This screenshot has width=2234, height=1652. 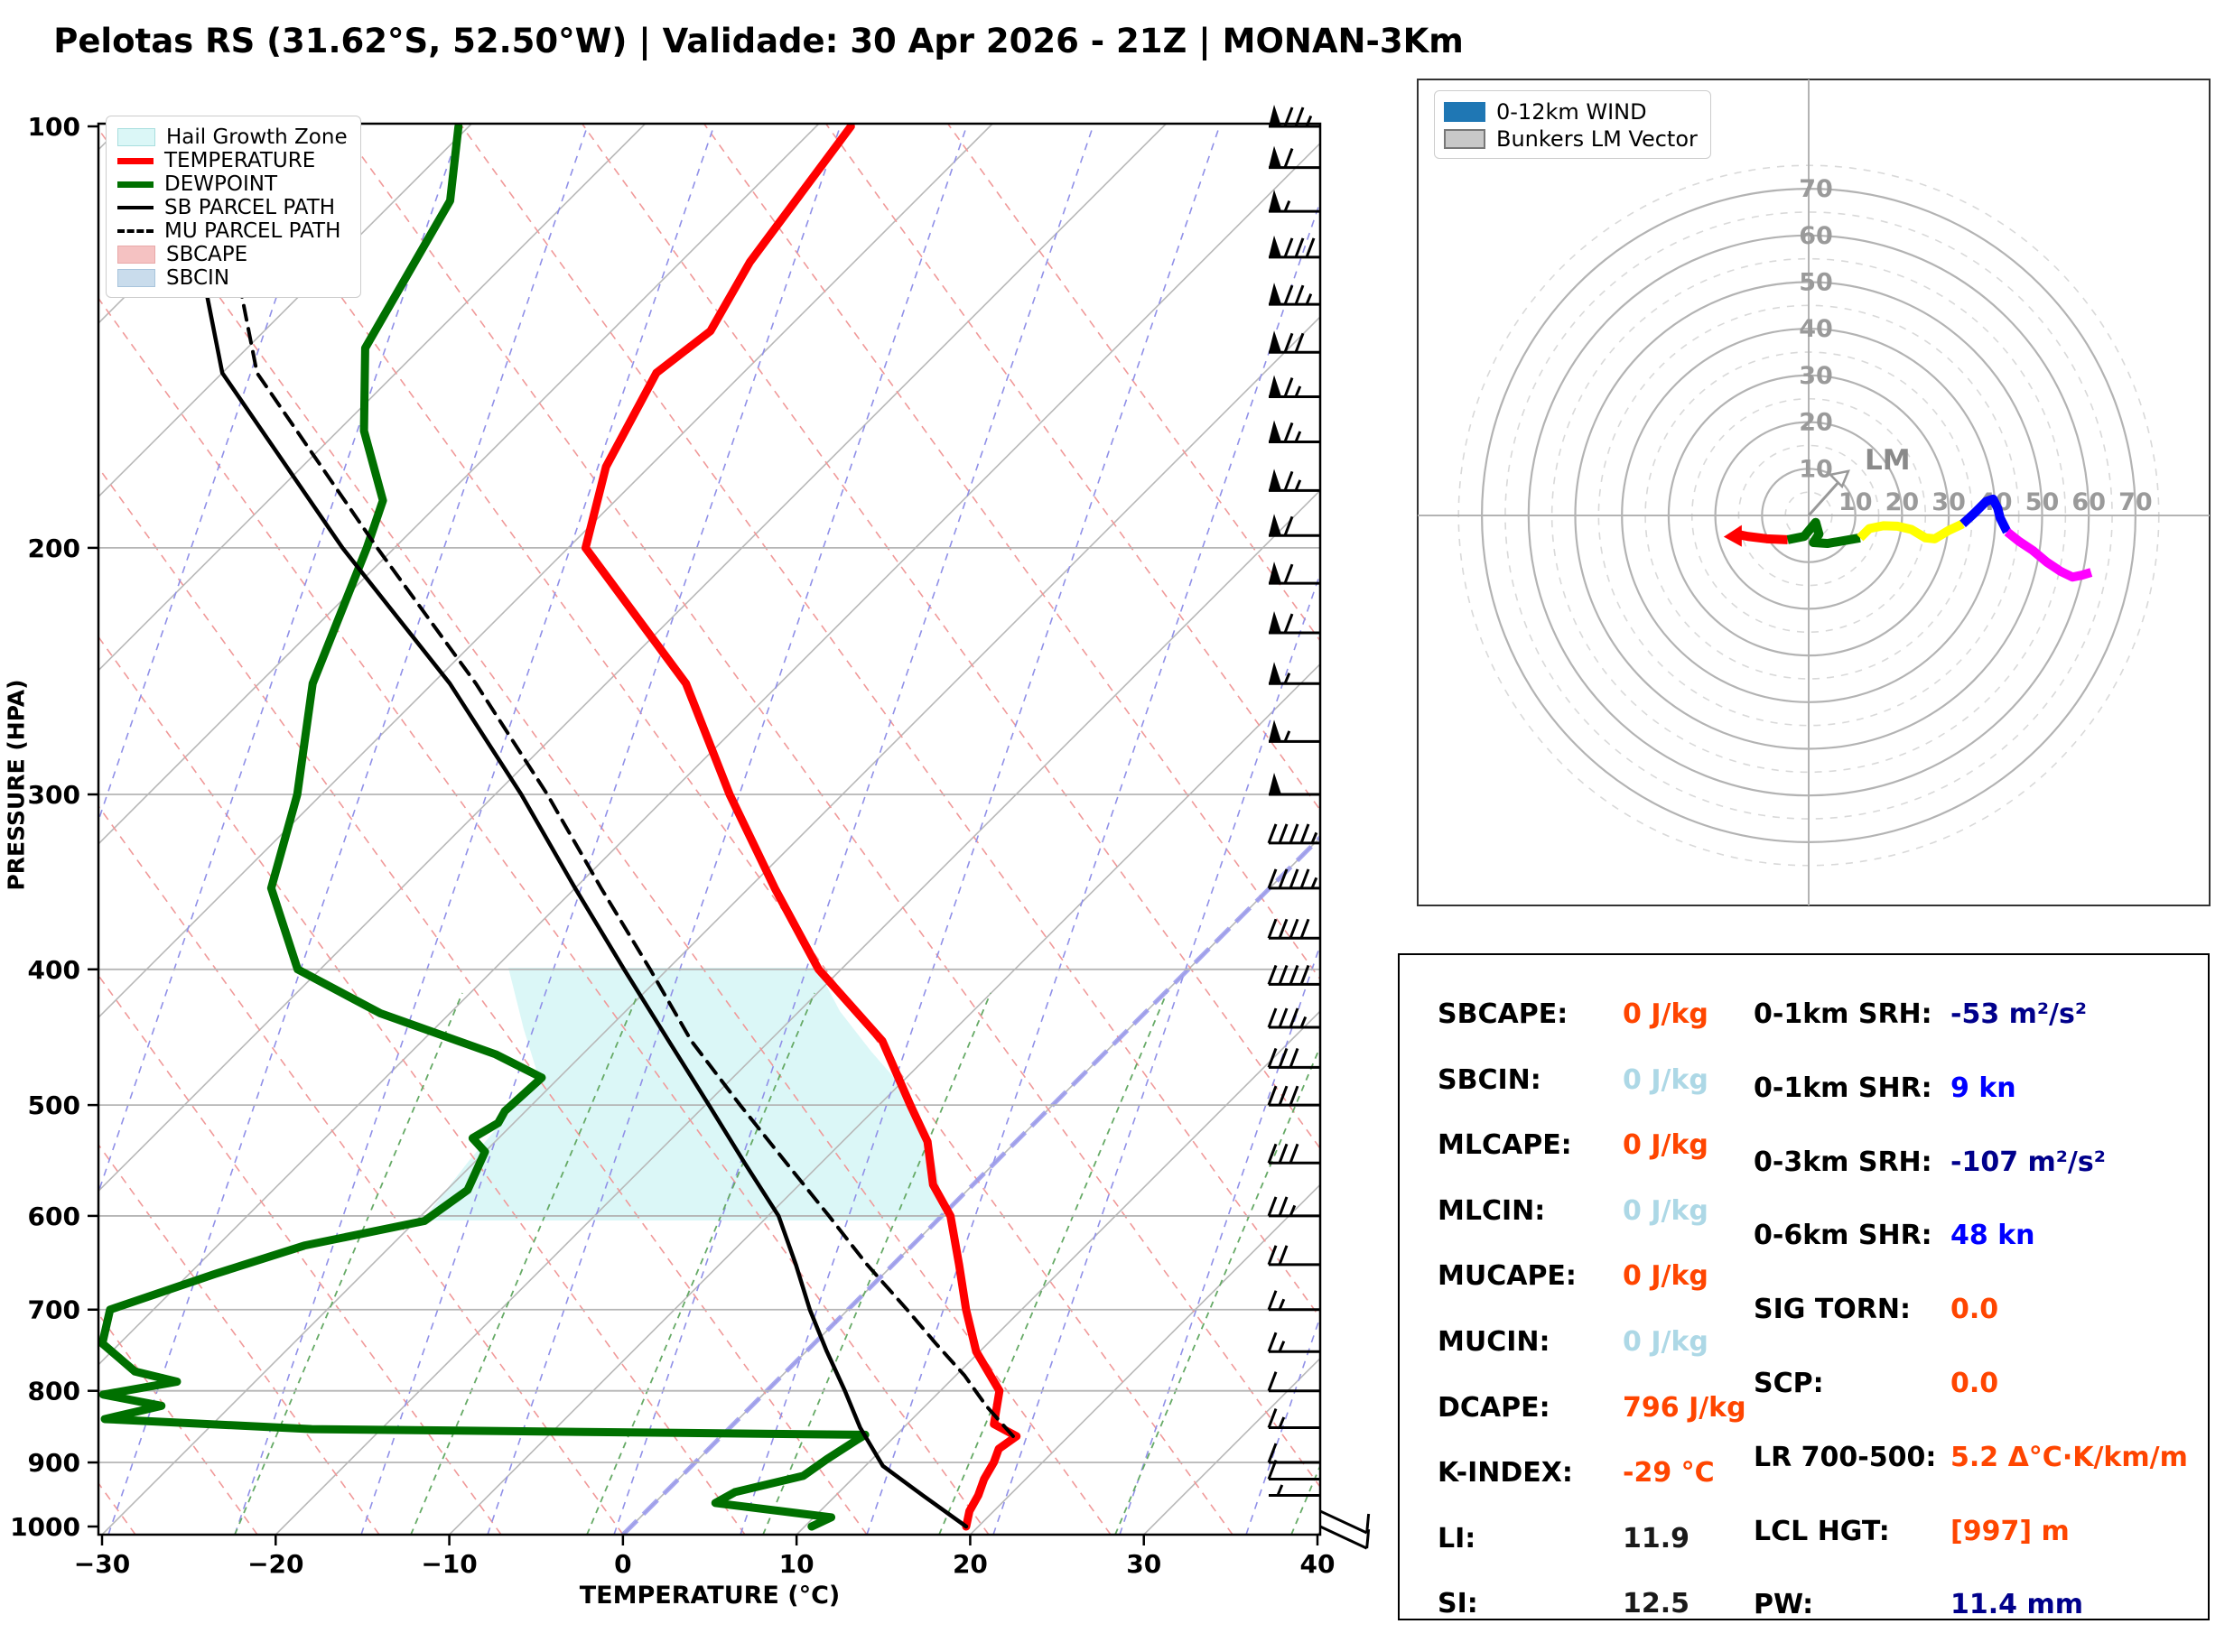 What do you see at coordinates (1833, 1310) in the screenshot?
I see `stat-label: SIG TORN:` at bounding box center [1833, 1310].